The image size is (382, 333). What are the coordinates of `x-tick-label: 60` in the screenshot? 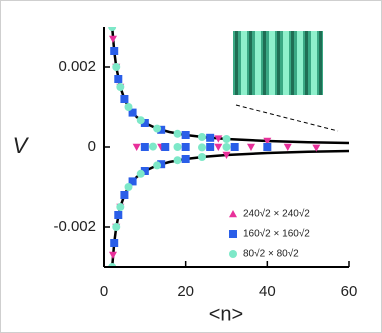 It's located at (349, 291).